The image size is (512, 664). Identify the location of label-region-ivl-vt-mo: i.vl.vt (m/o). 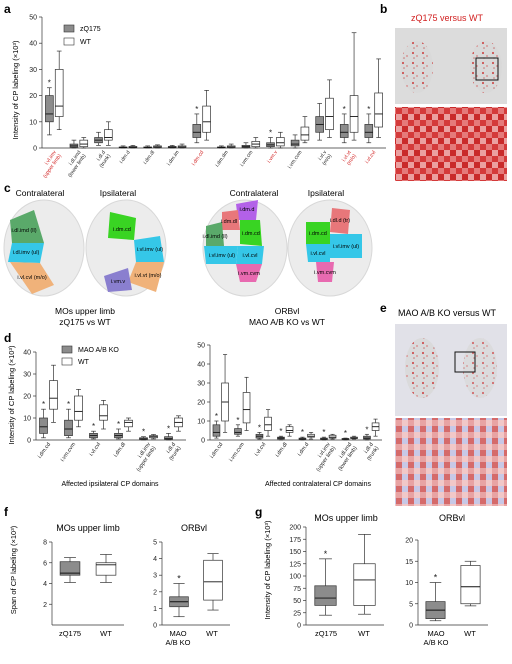
(148, 276).